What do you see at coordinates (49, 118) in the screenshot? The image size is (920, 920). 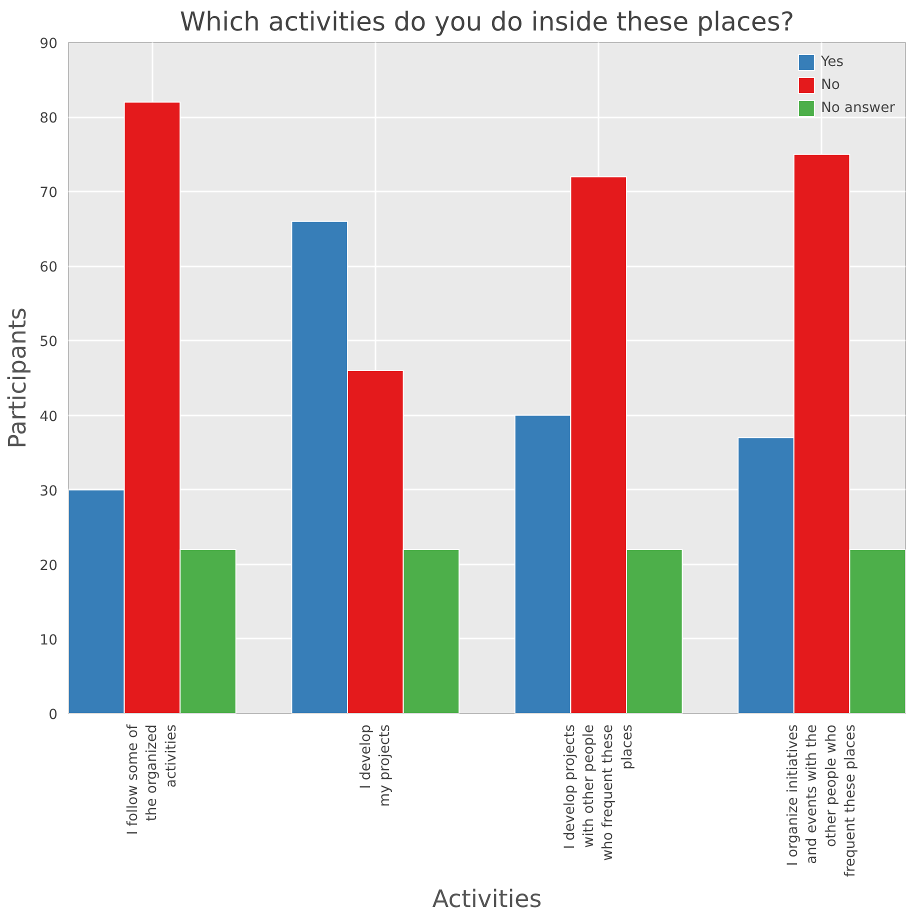 I see `y-tick-label: 80` at bounding box center [49, 118].